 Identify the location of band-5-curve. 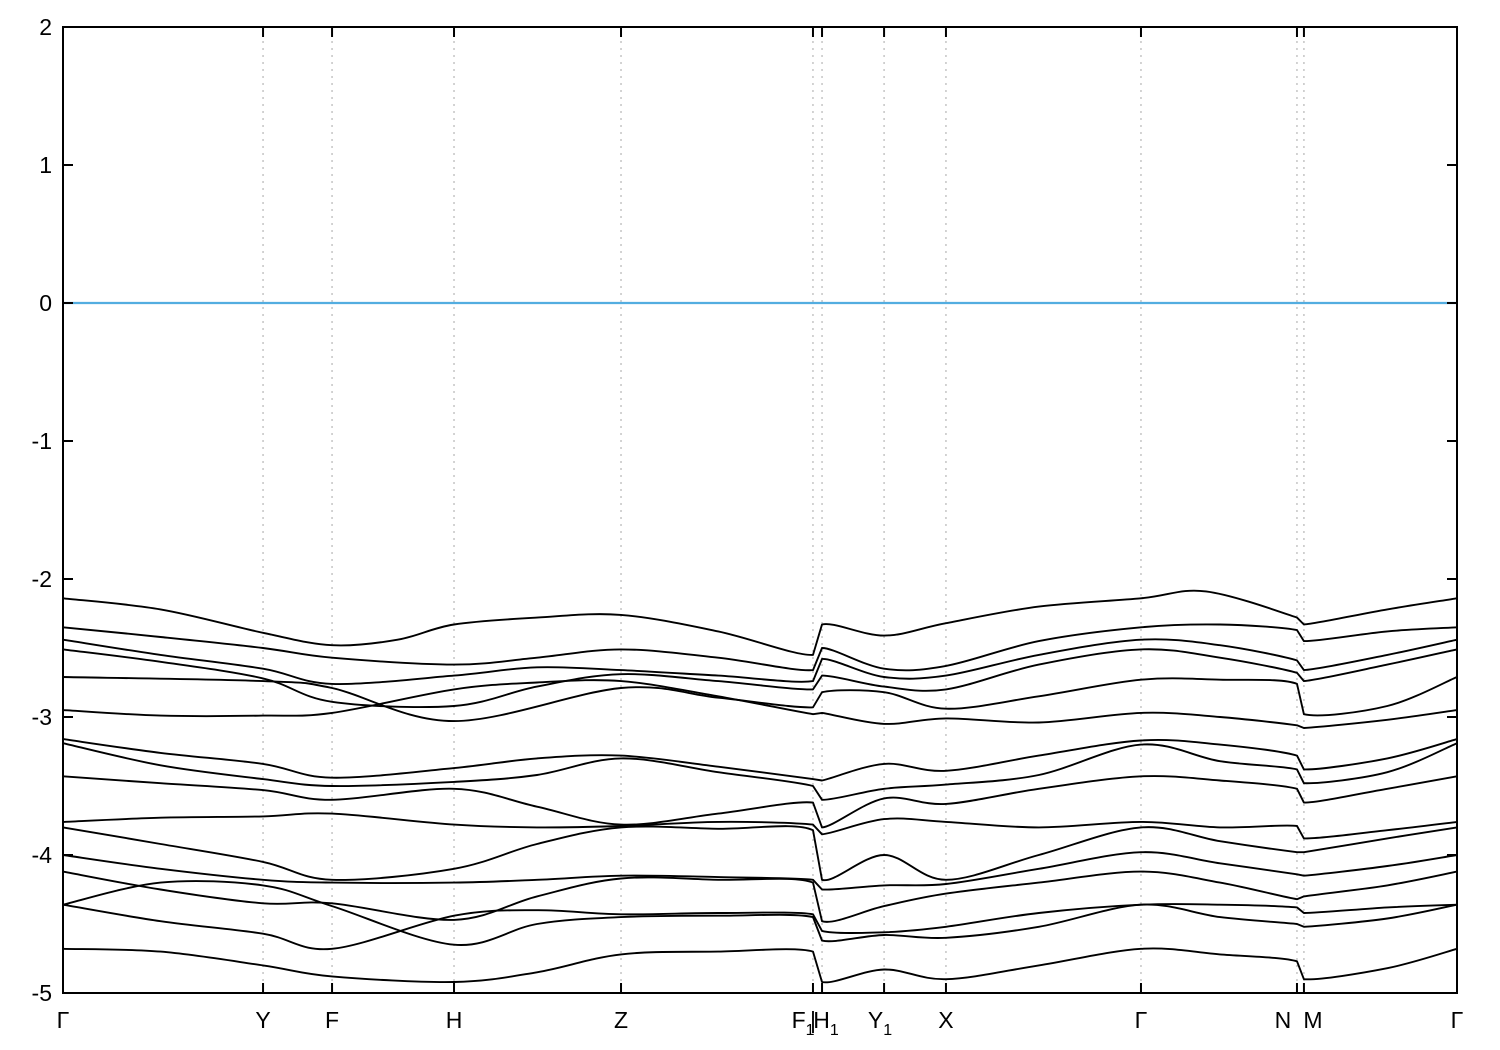
(760, 699).